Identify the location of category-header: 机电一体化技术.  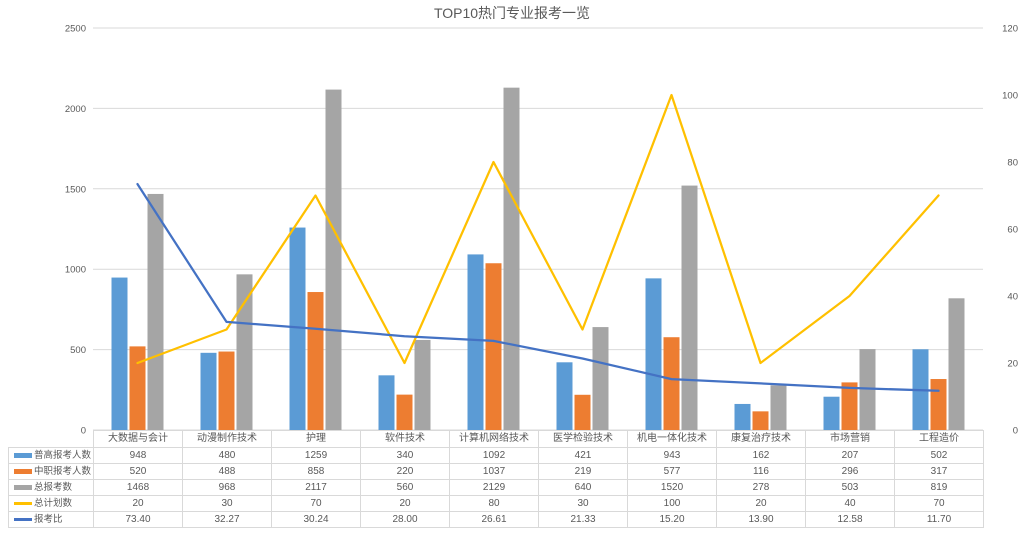
(672, 439).